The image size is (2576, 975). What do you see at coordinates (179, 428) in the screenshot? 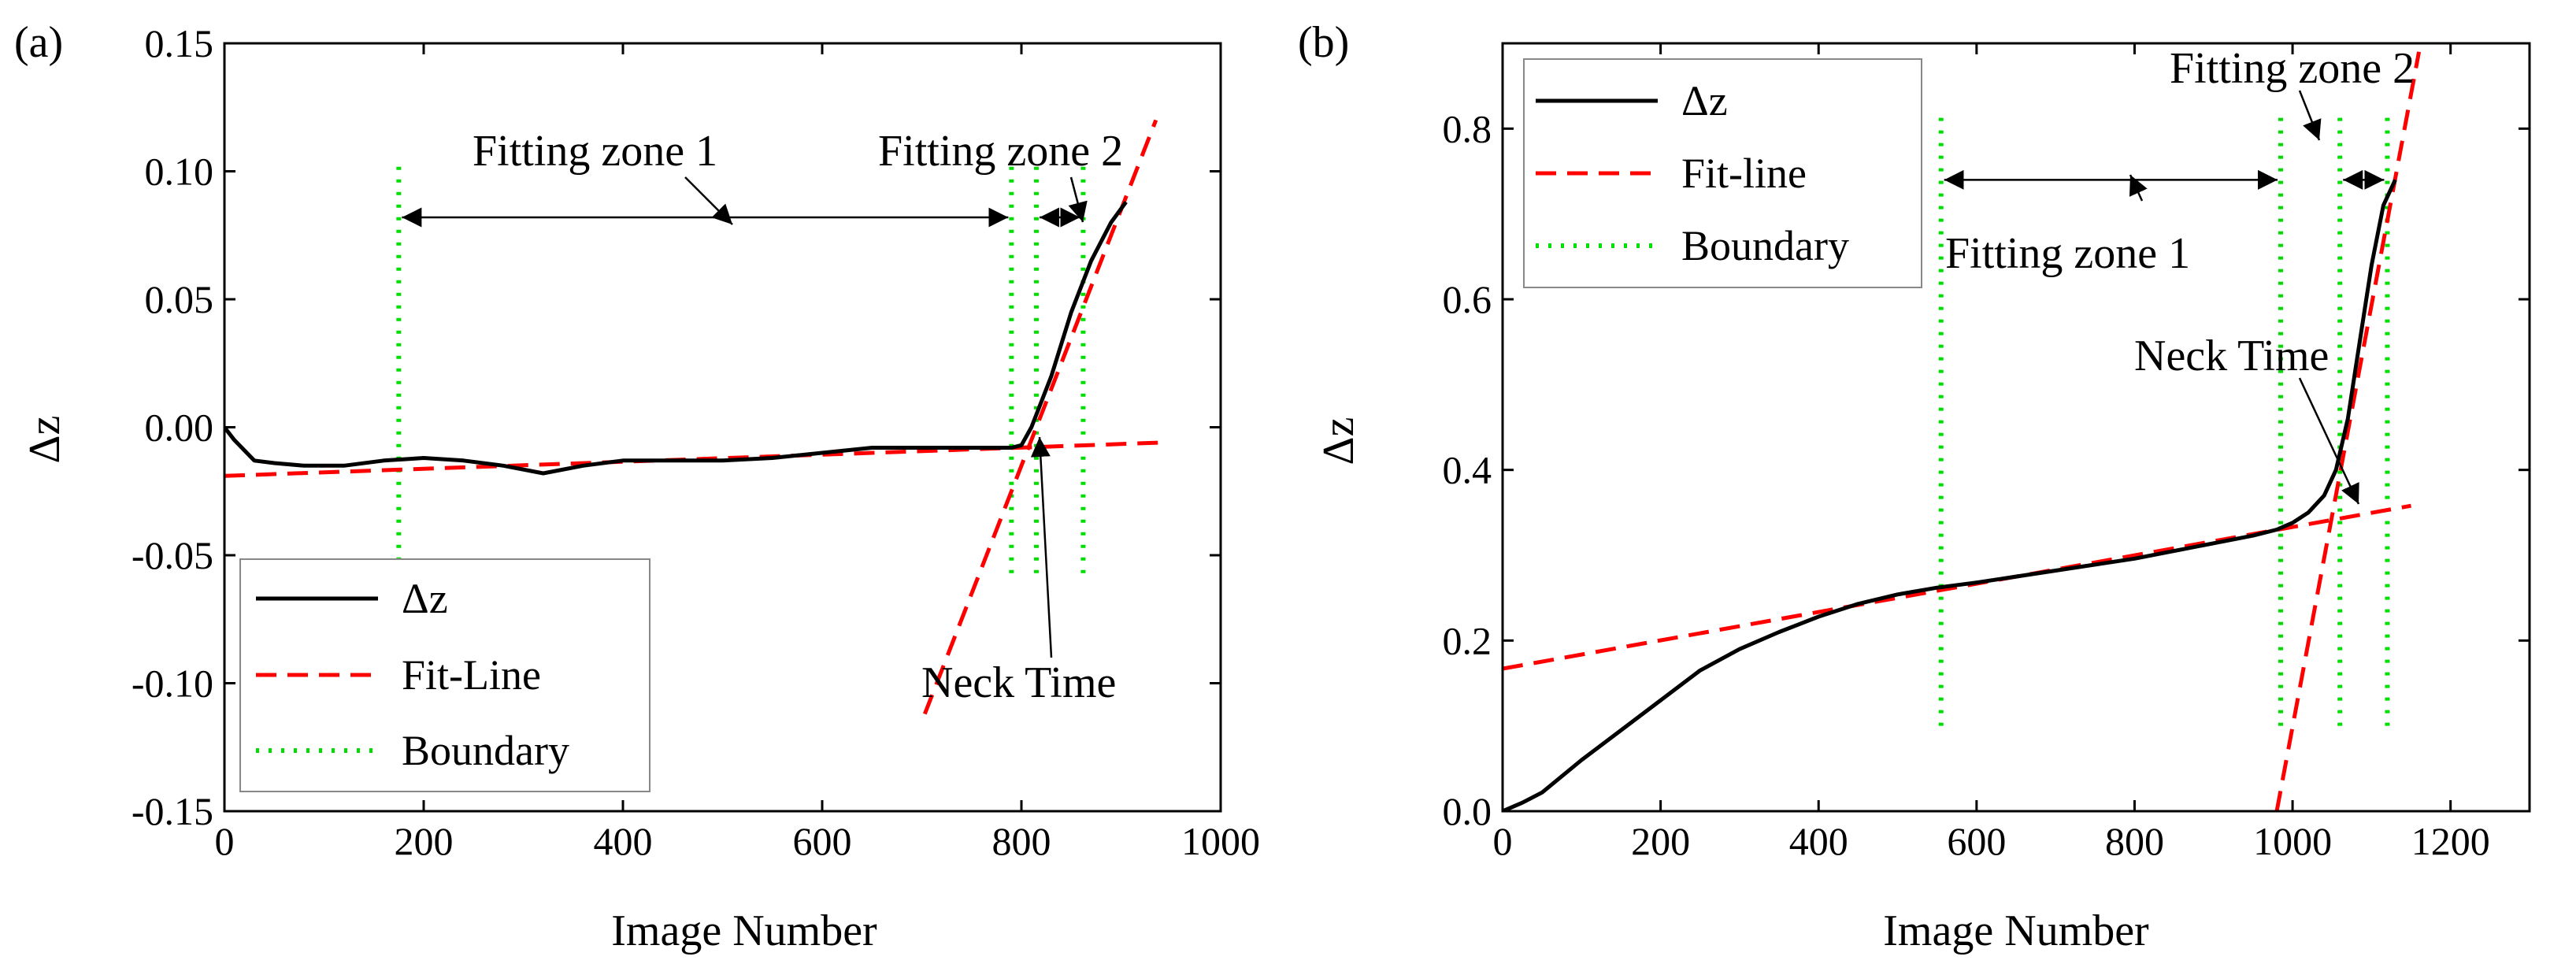
I see `panel-a-y-tick-label: 0.00` at bounding box center [179, 428].